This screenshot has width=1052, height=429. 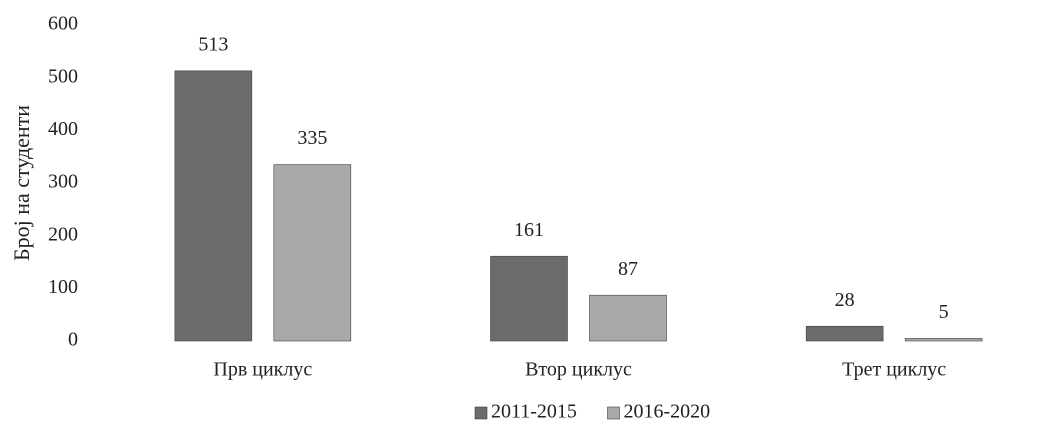 What do you see at coordinates (63, 129) in the screenshot?
I see `y-tick-label: 400` at bounding box center [63, 129].